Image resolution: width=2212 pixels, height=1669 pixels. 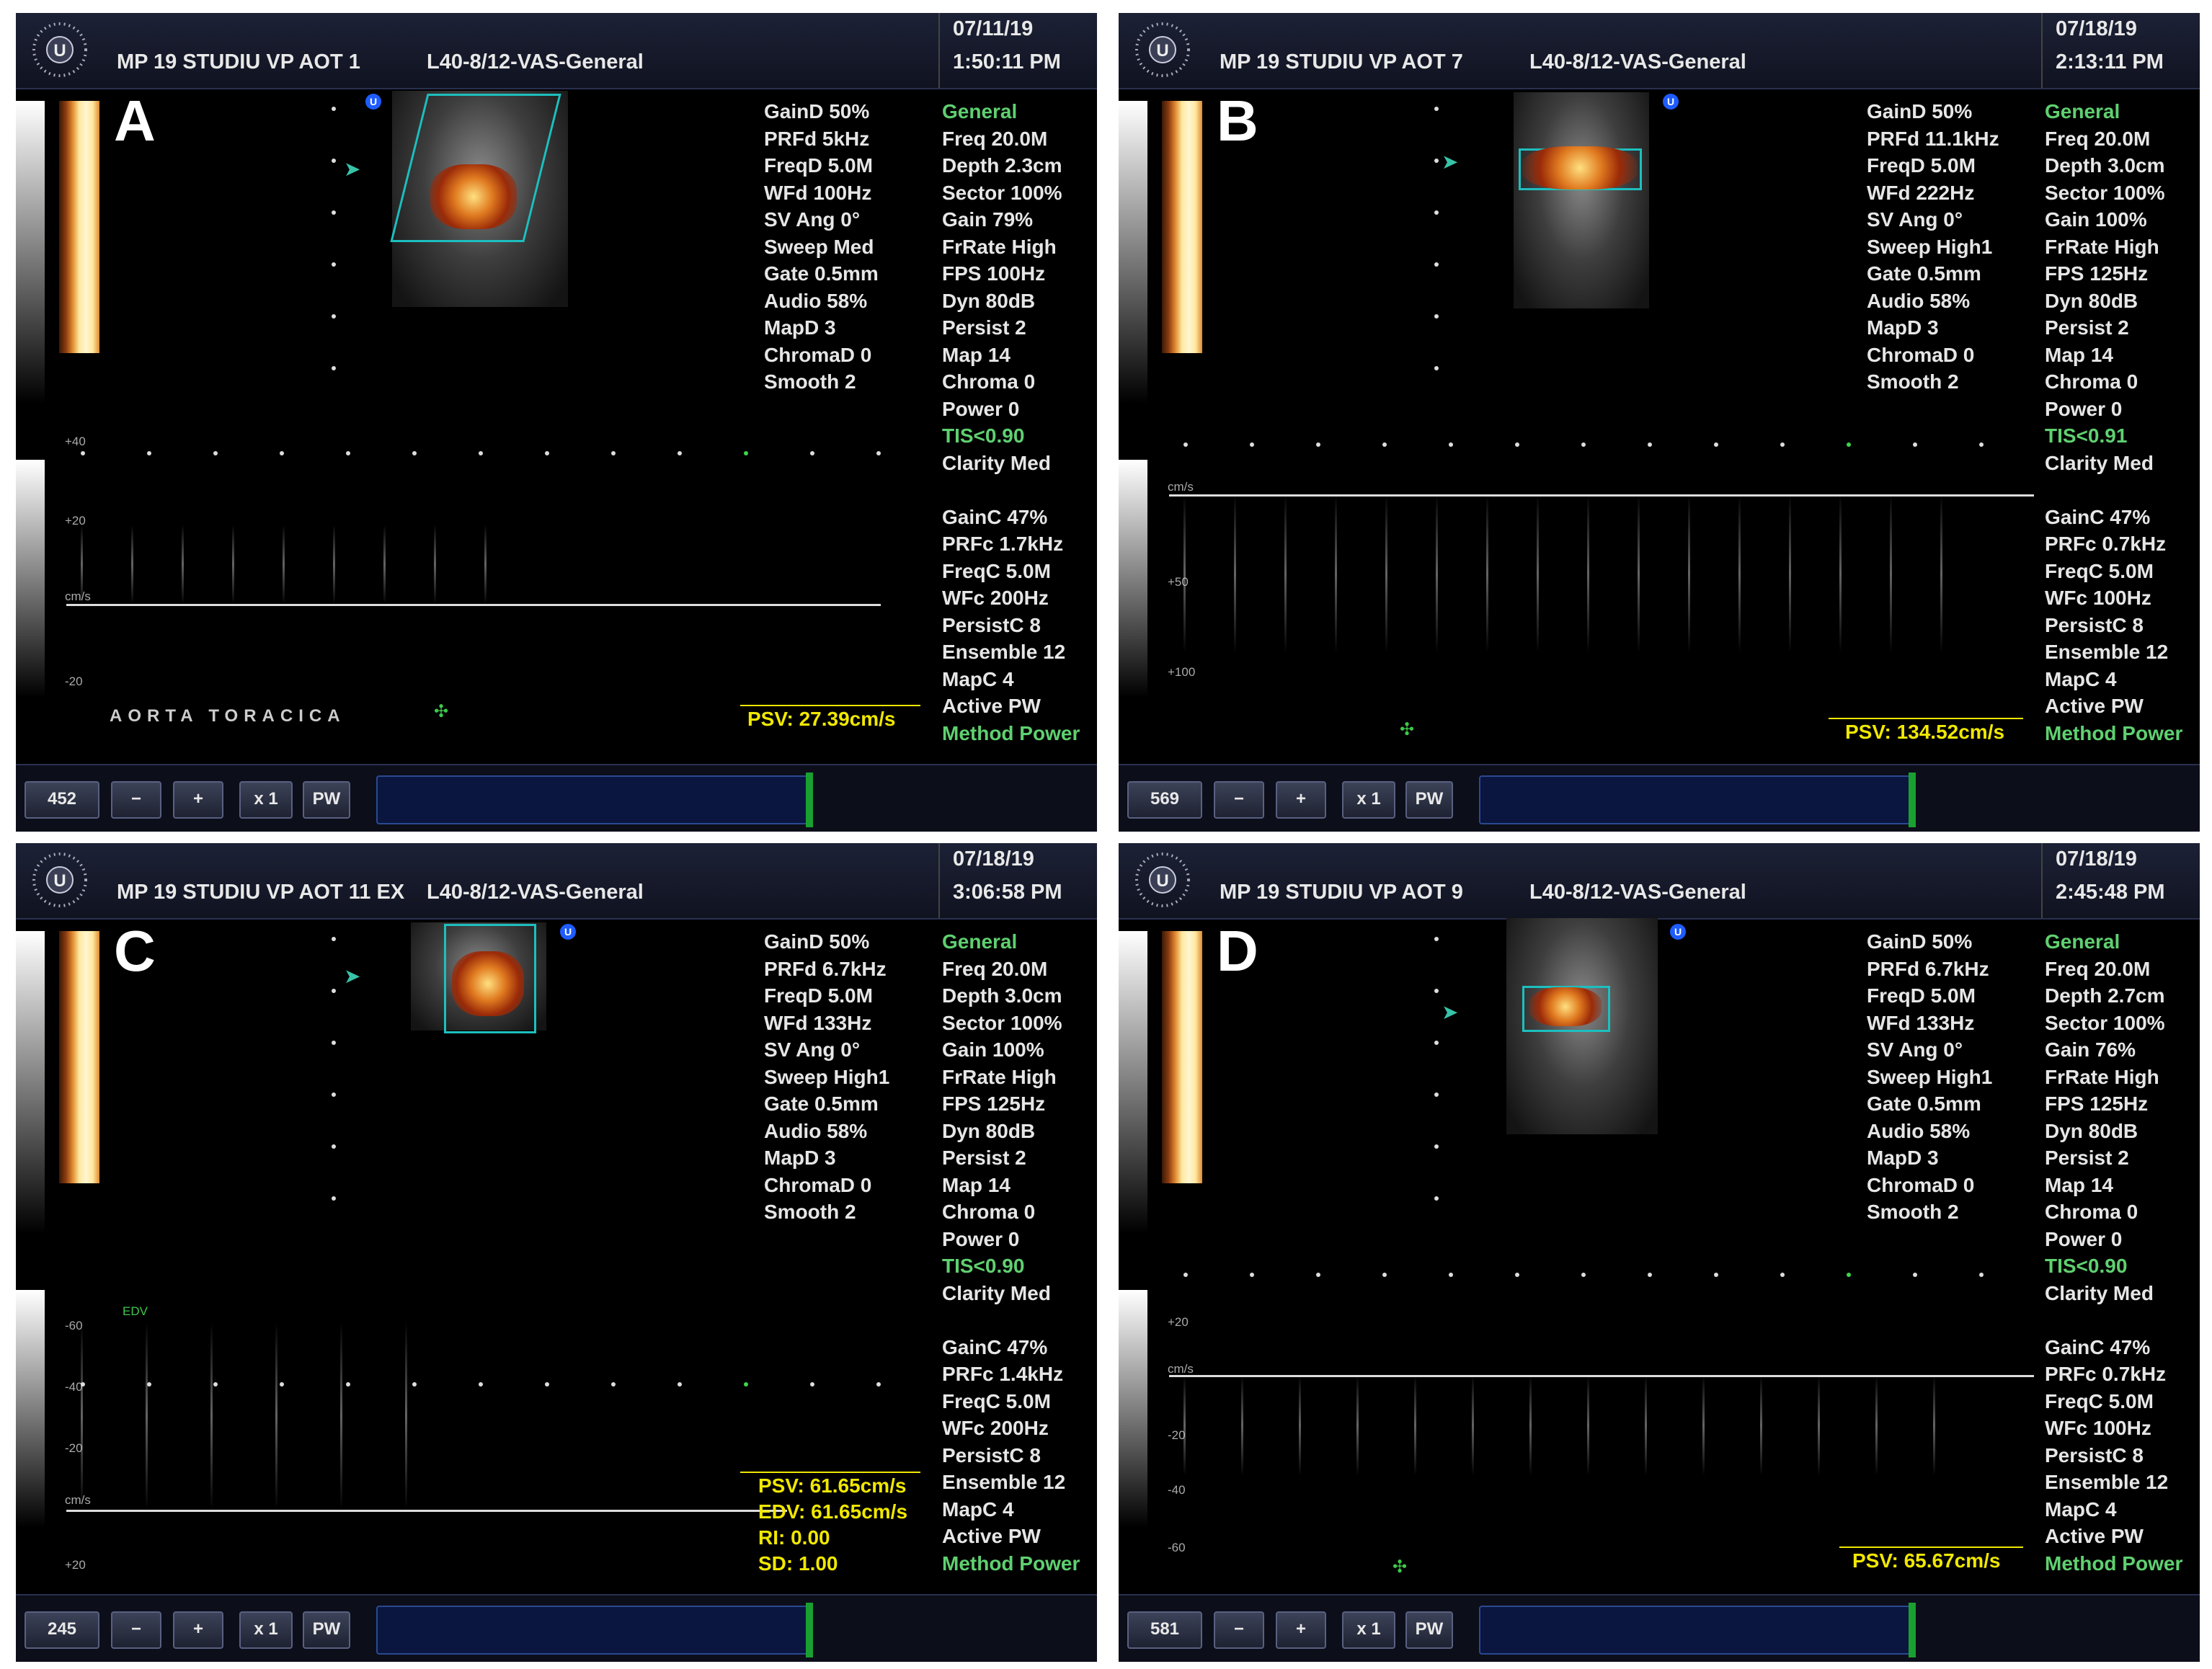 What do you see at coordinates (1637, 62) in the screenshot?
I see `probe-label: L40-8/12-VAS-General` at bounding box center [1637, 62].